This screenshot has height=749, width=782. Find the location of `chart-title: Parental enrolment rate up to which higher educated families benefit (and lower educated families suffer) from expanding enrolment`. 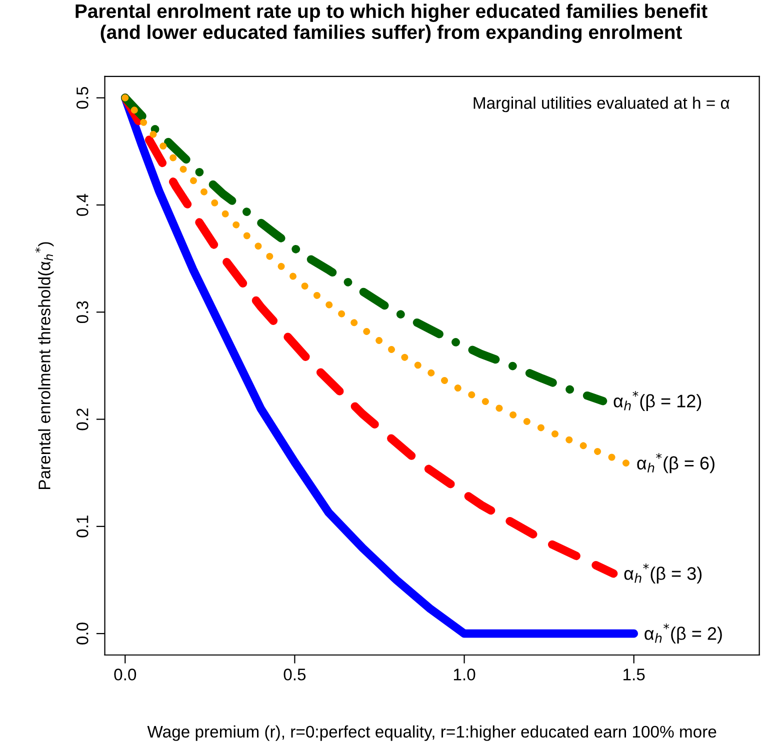

chart-title: Parental enrolment rate up to which higher educated families benefit (and lower educated families suffer) from expanding enrolment is located at coordinates (392, 23).